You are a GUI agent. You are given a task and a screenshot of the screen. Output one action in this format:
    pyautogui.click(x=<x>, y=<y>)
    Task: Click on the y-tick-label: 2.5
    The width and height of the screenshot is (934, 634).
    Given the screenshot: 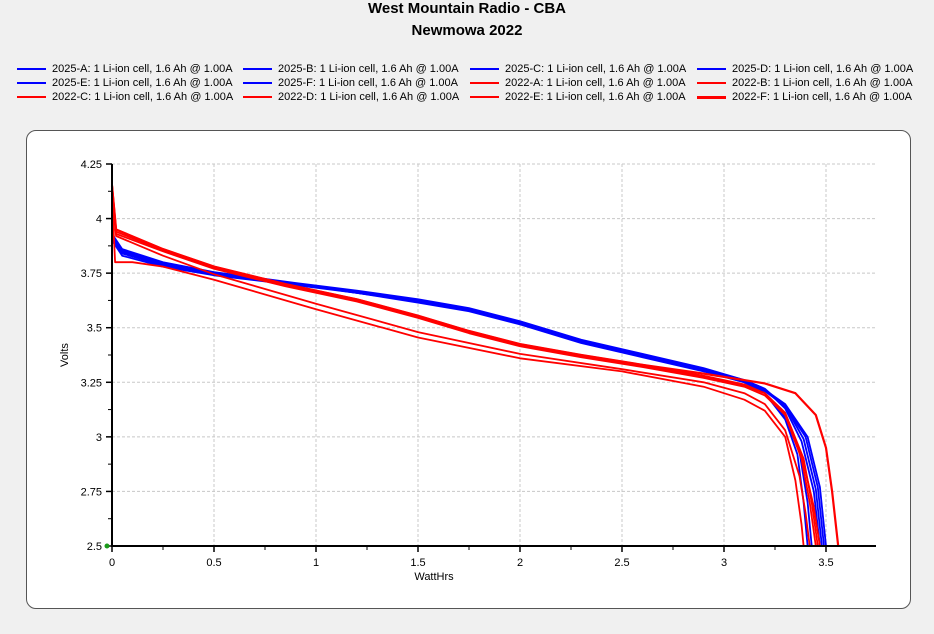 What is the action you would take?
    pyautogui.click(x=94, y=547)
    